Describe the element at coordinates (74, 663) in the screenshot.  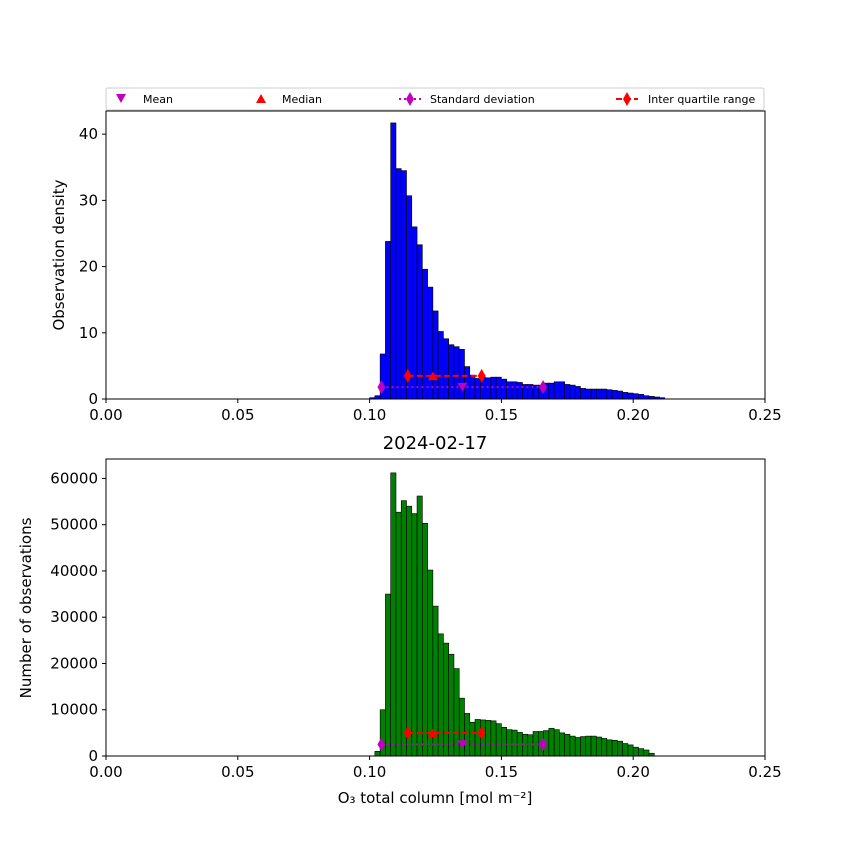
I see `count-y-tick-label: 20000` at that location.